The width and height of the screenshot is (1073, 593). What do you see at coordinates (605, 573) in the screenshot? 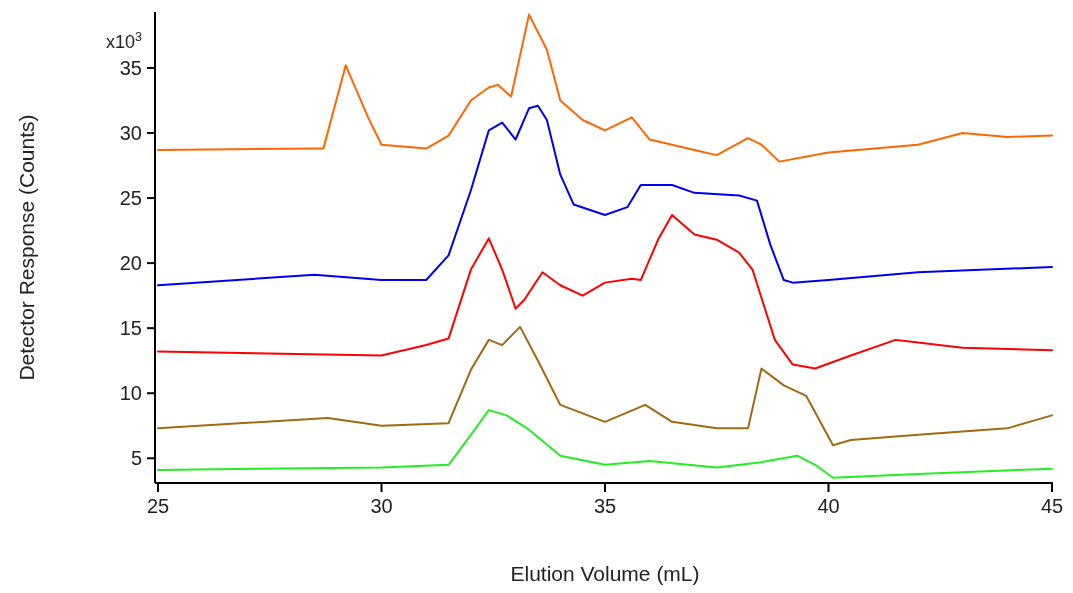
I see `x-axis-title: Elution Volume (mL)` at bounding box center [605, 573].